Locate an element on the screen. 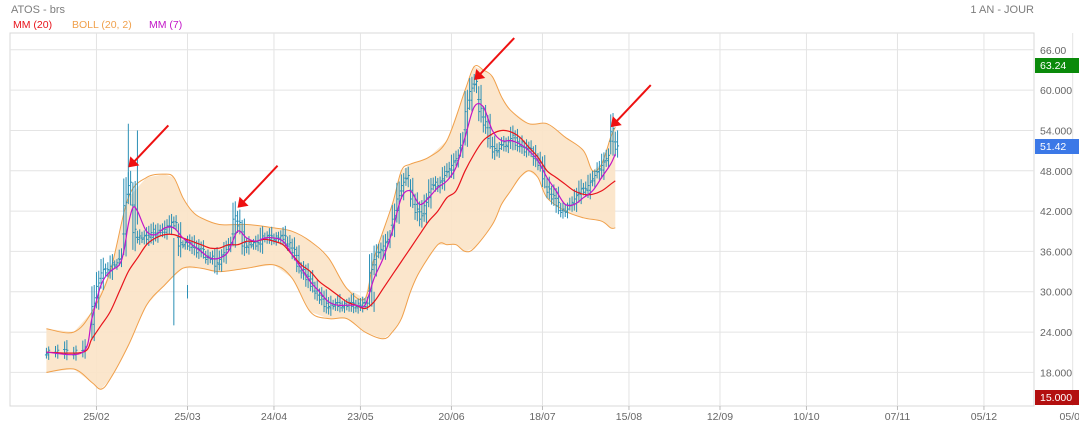 The height and width of the screenshot is (427, 1079). legend-mm7: MM (7) is located at coordinates (165, 25).